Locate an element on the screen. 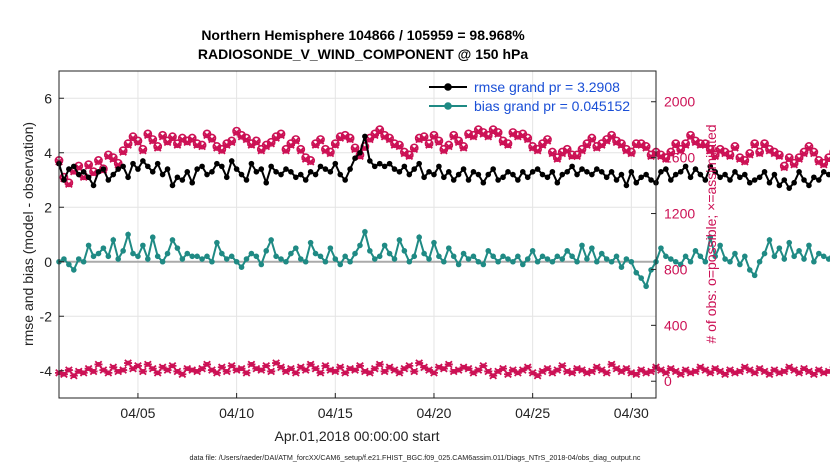 This screenshot has height=470, width=830. right-tick-label: 400 is located at coordinates (676, 325).